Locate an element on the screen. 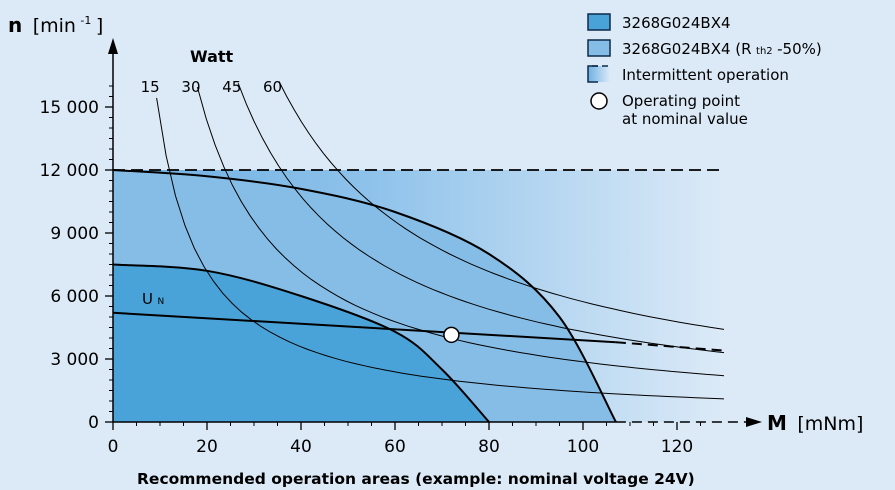  region-continuous is located at coordinates (301, 343).